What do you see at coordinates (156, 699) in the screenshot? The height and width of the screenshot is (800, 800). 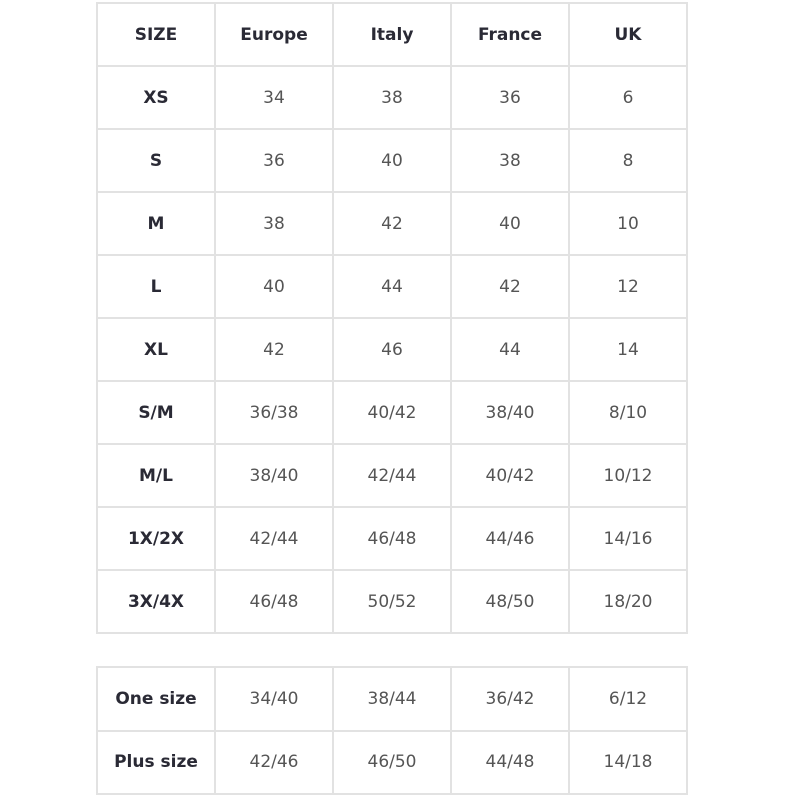 I see `size-label-cell: One size` at bounding box center [156, 699].